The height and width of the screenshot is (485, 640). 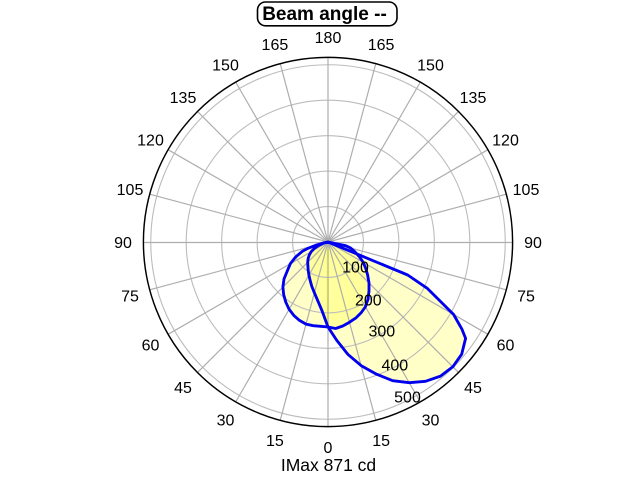 I want to click on svg-text: 180, so click(x=328, y=38).